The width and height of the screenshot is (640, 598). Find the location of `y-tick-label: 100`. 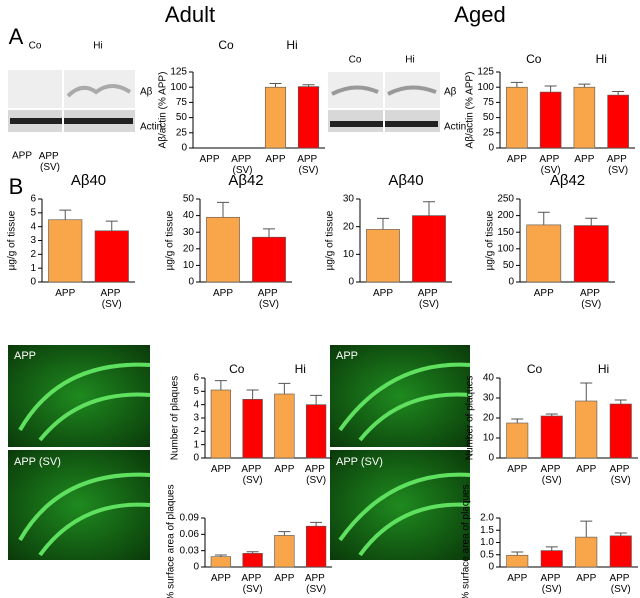

y-tick-label: 100 is located at coordinates (485, 87).